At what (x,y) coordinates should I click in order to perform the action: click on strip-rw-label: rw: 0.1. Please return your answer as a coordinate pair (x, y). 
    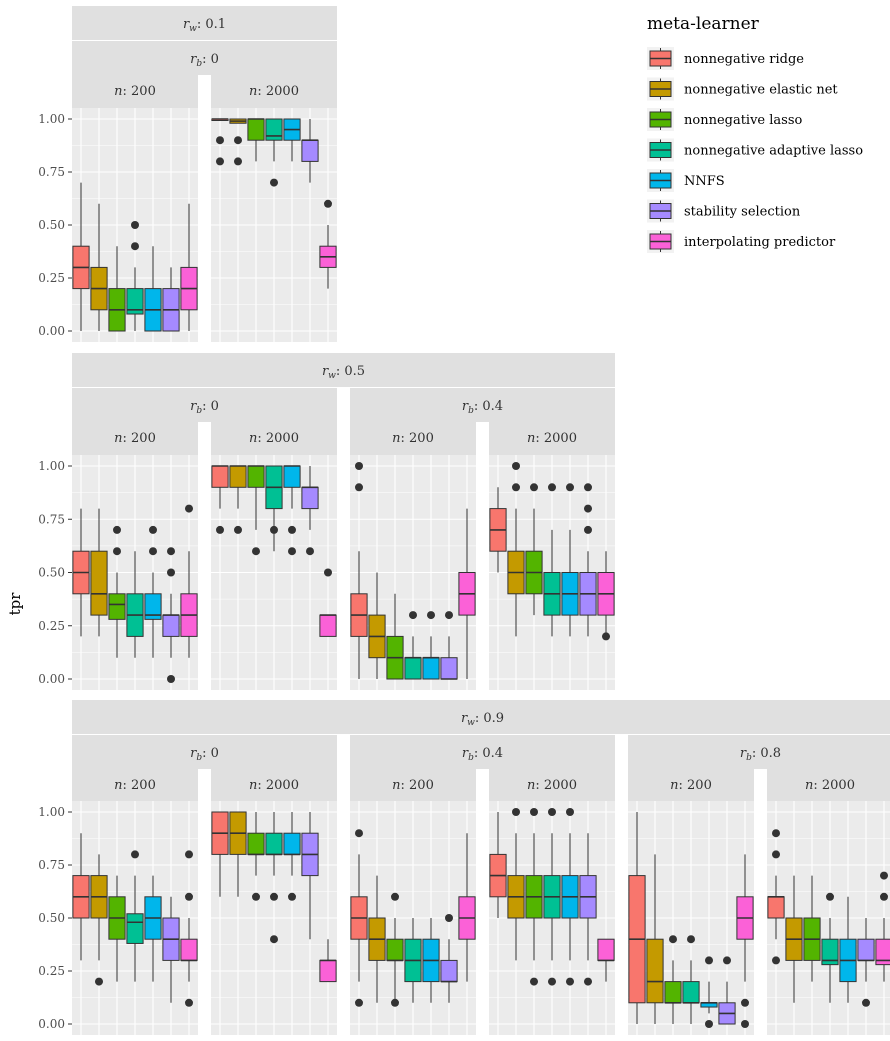
    Looking at the image, I should click on (204, 25).